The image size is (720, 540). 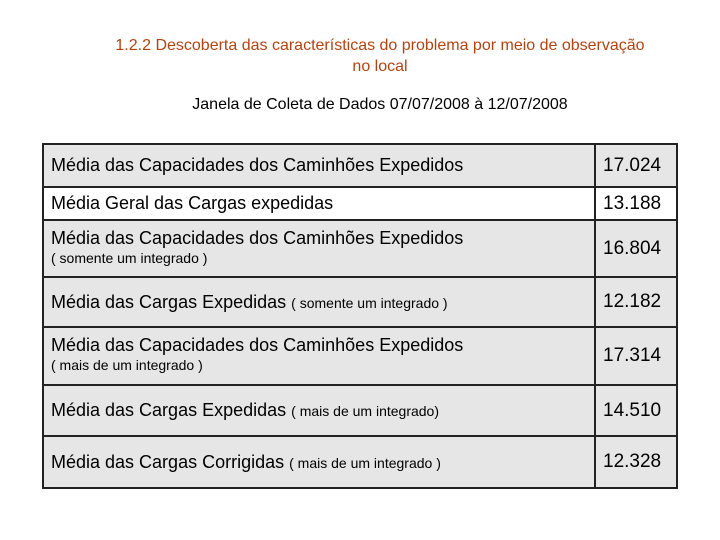 I want to click on row-value: 17.314, so click(x=636, y=356).